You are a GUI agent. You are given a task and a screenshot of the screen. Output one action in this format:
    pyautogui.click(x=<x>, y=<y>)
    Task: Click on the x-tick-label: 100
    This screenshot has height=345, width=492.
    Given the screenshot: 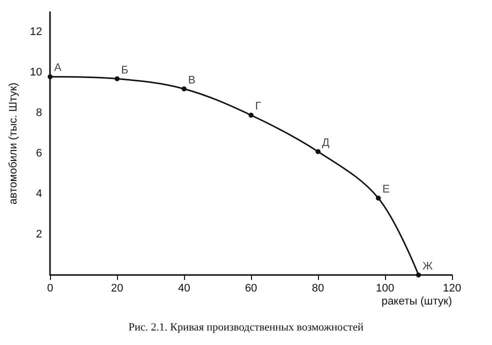 What is the action you would take?
    pyautogui.click(x=385, y=288)
    